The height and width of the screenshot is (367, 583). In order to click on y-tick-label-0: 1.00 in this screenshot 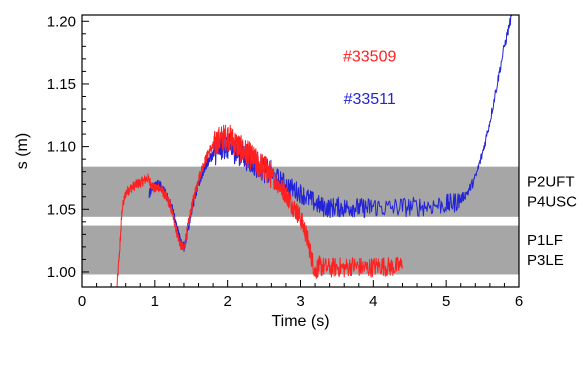, I will do `click(61, 272)`.